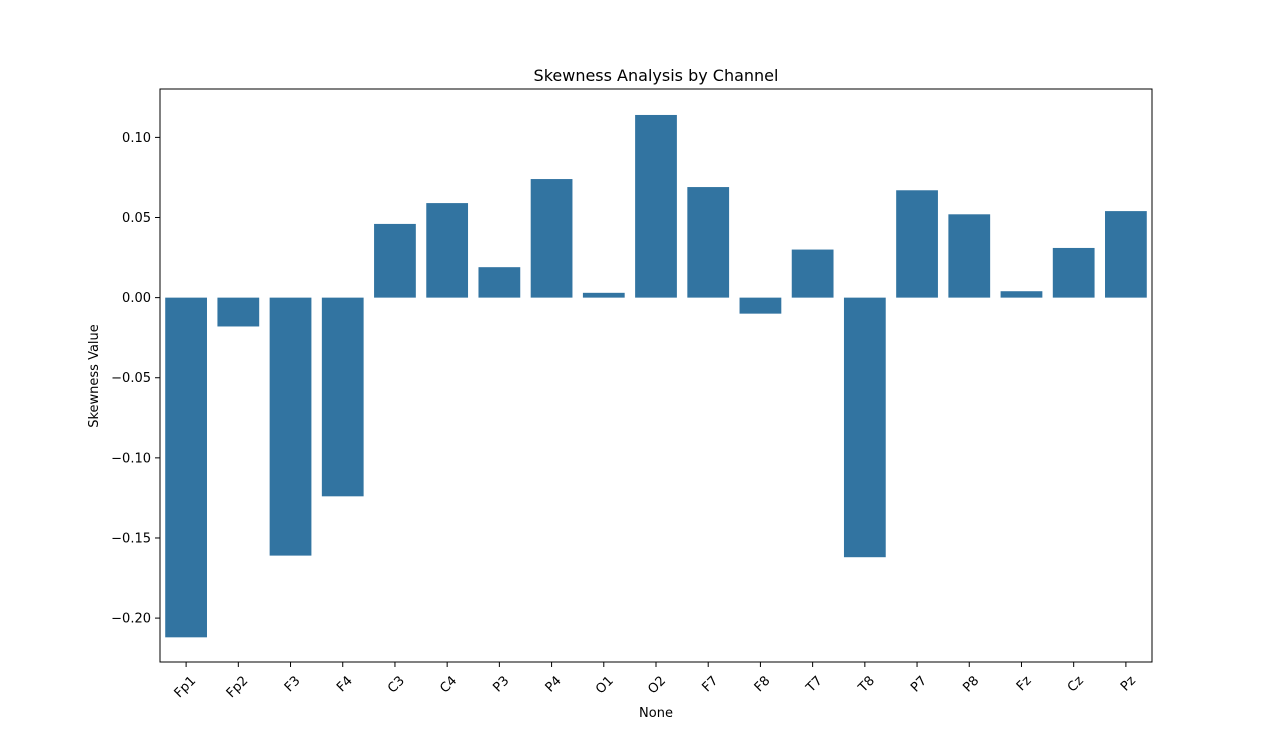 This screenshot has height=744, width=1280. I want to click on x-tick-label-o1: O1, so click(605, 685).